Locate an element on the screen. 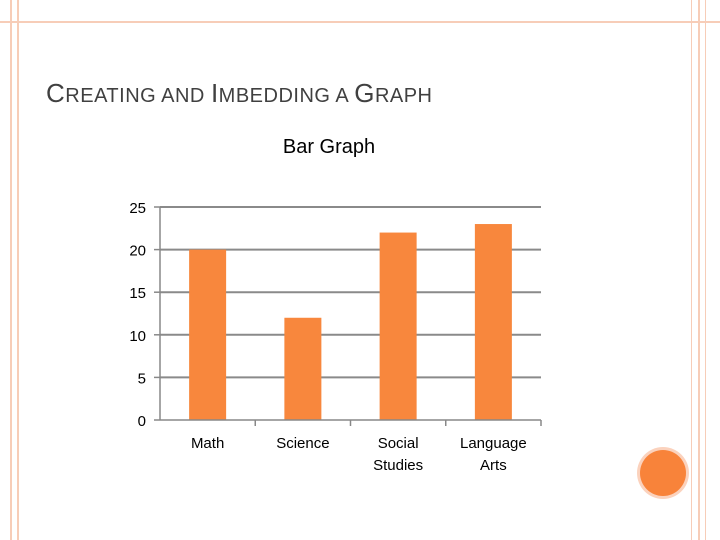 Image resolution: width=720 pixels, height=540 pixels. x-tick-label: Arts is located at coordinates (493, 465).